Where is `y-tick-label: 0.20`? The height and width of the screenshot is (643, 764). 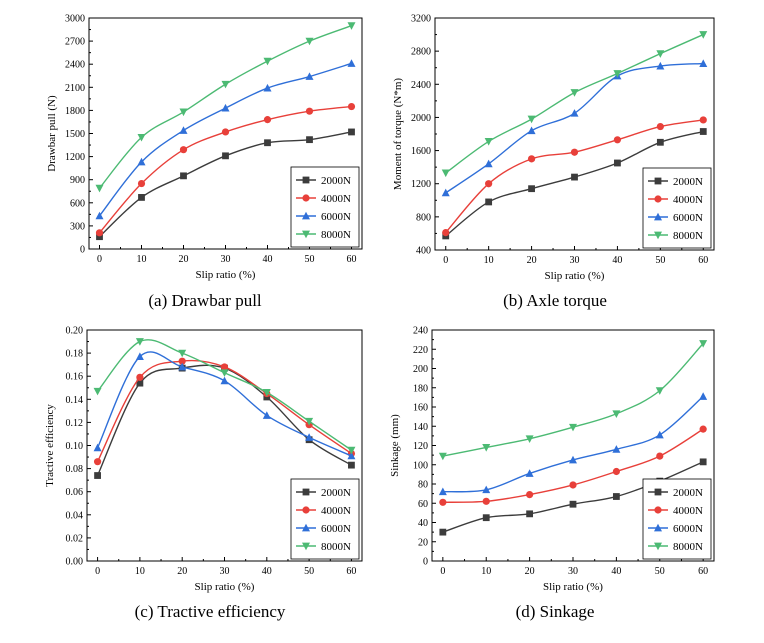 y-tick-label: 0.20 is located at coordinates (75, 331).